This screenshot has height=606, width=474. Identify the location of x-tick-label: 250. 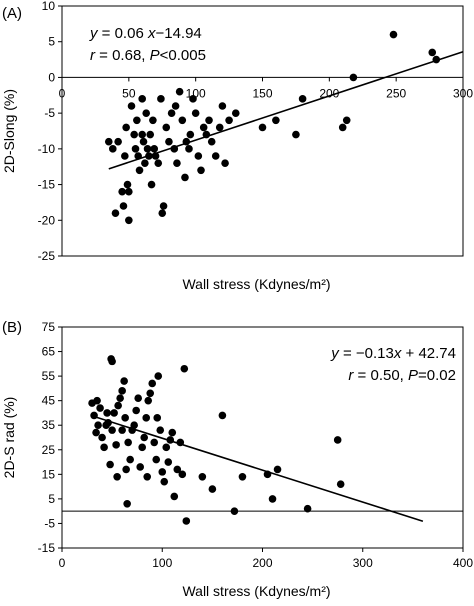
(396, 93).